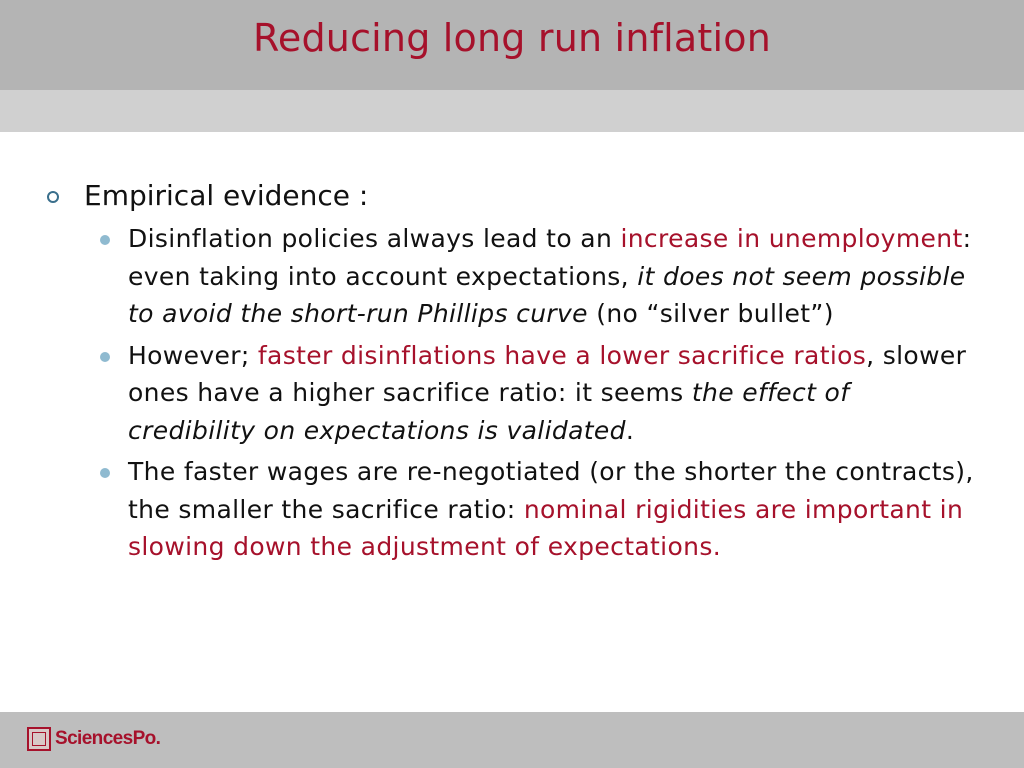  What do you see at coordinates (630, 430) in the screenshot?
I see `text-segment: .` at bounding box center [630, 430].